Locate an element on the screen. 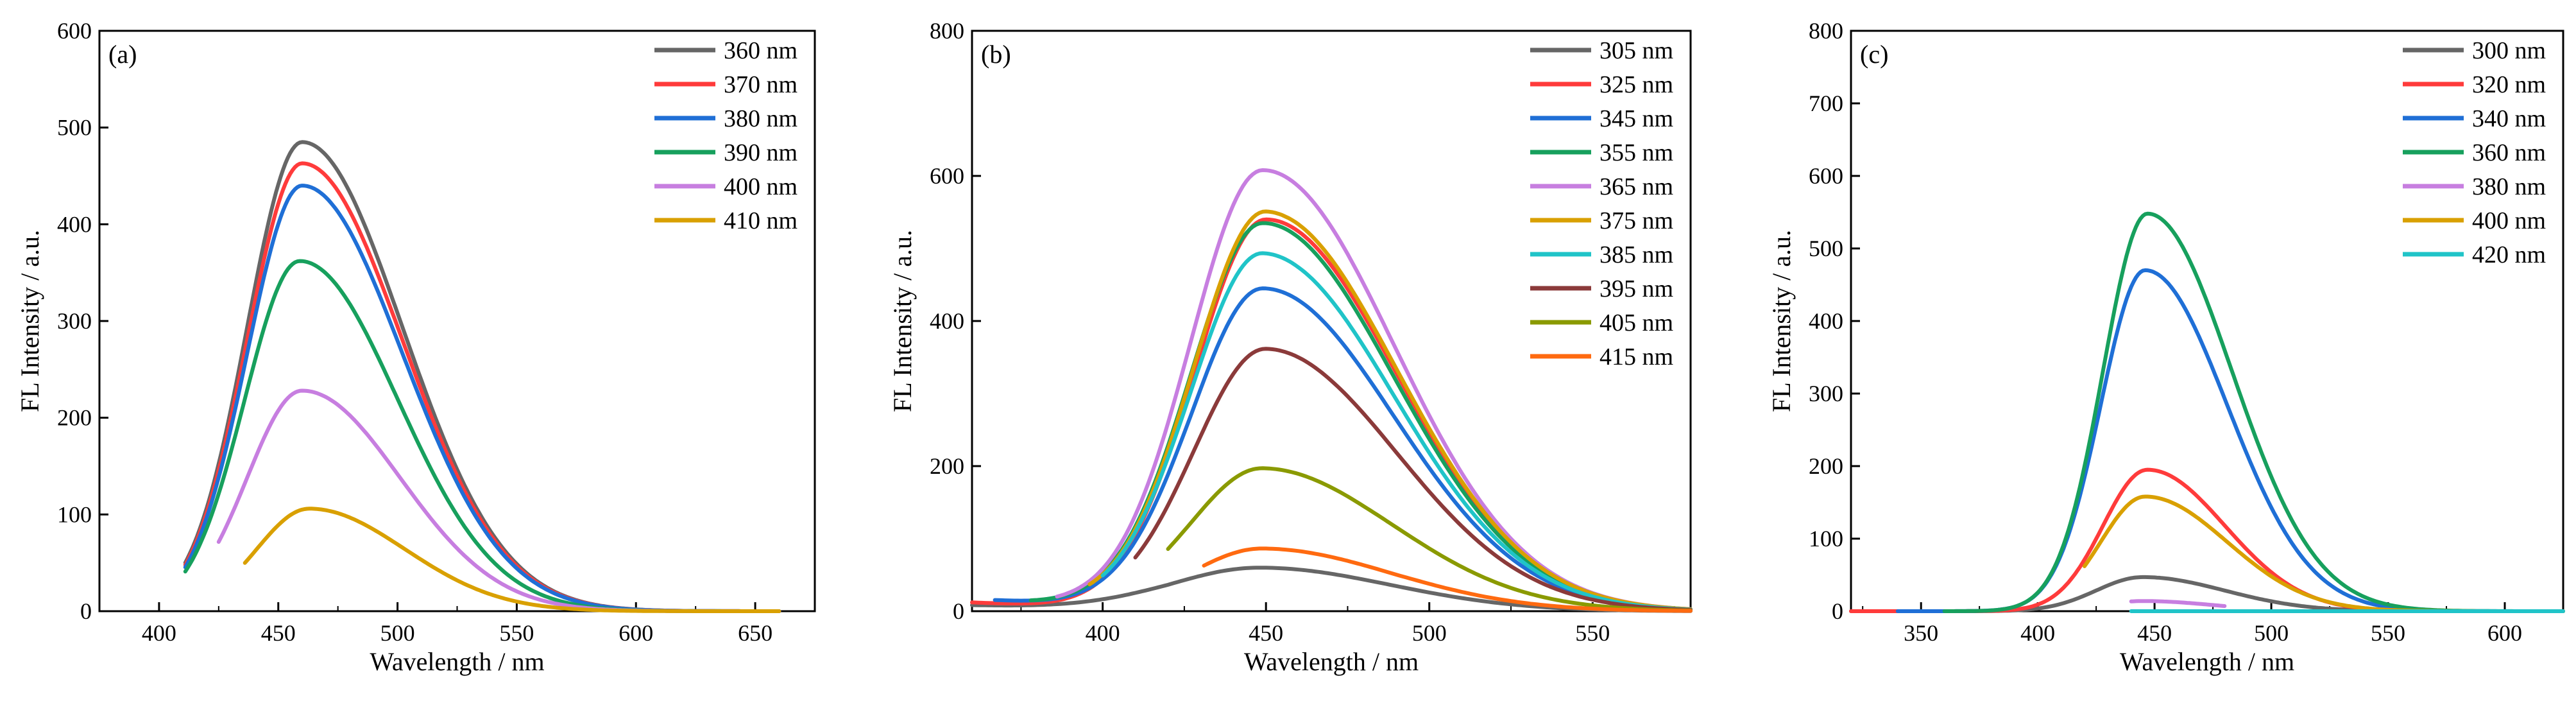 This screenshot has width=2576, height=703. legend-label: 365 nm is located at coordinates (1636, 186).